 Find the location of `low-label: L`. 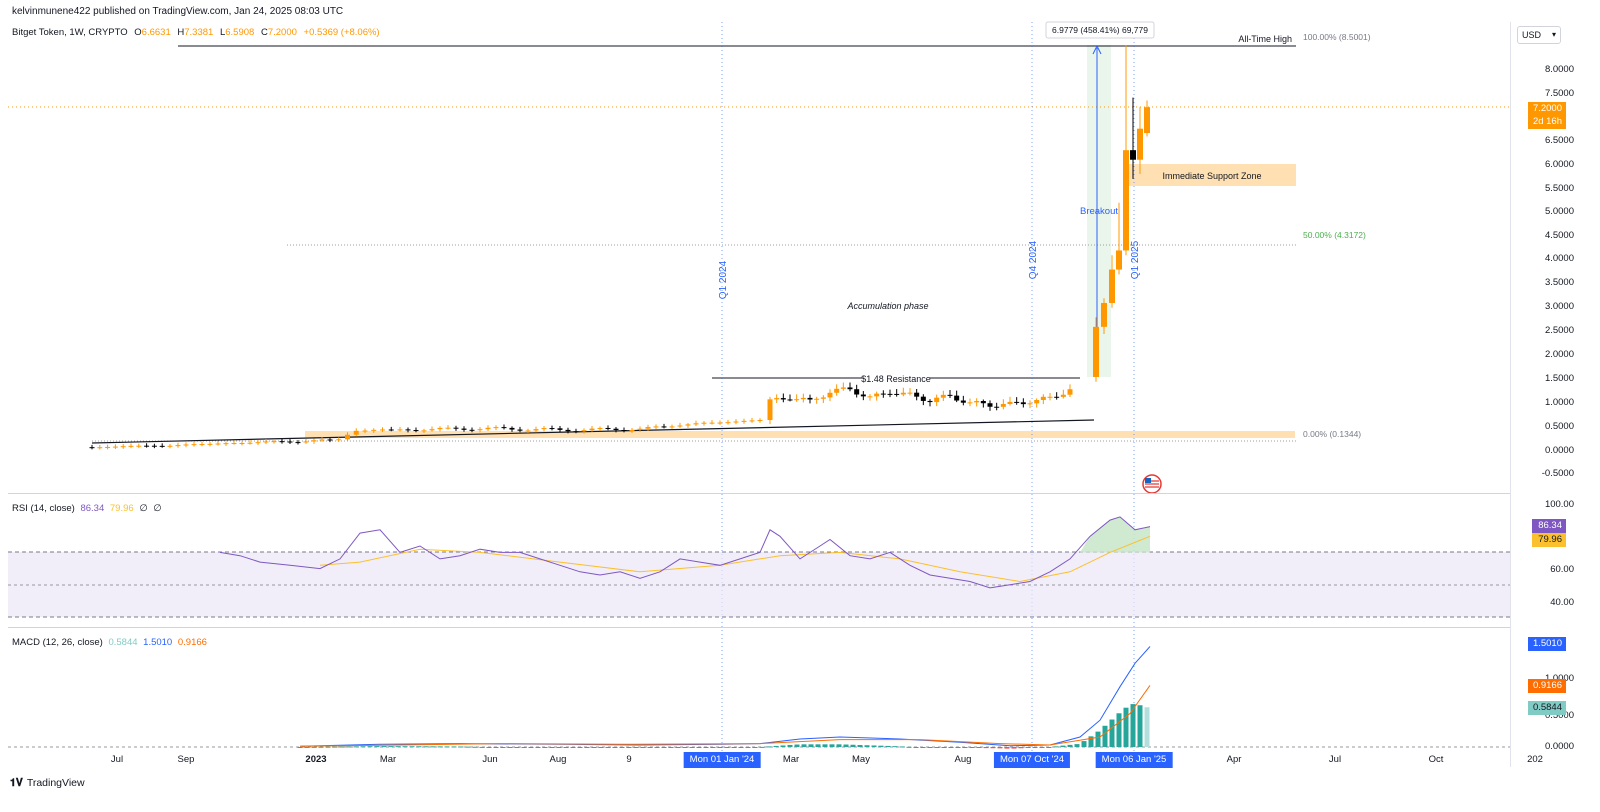

low-label: L is located at coordinates (222, 32).